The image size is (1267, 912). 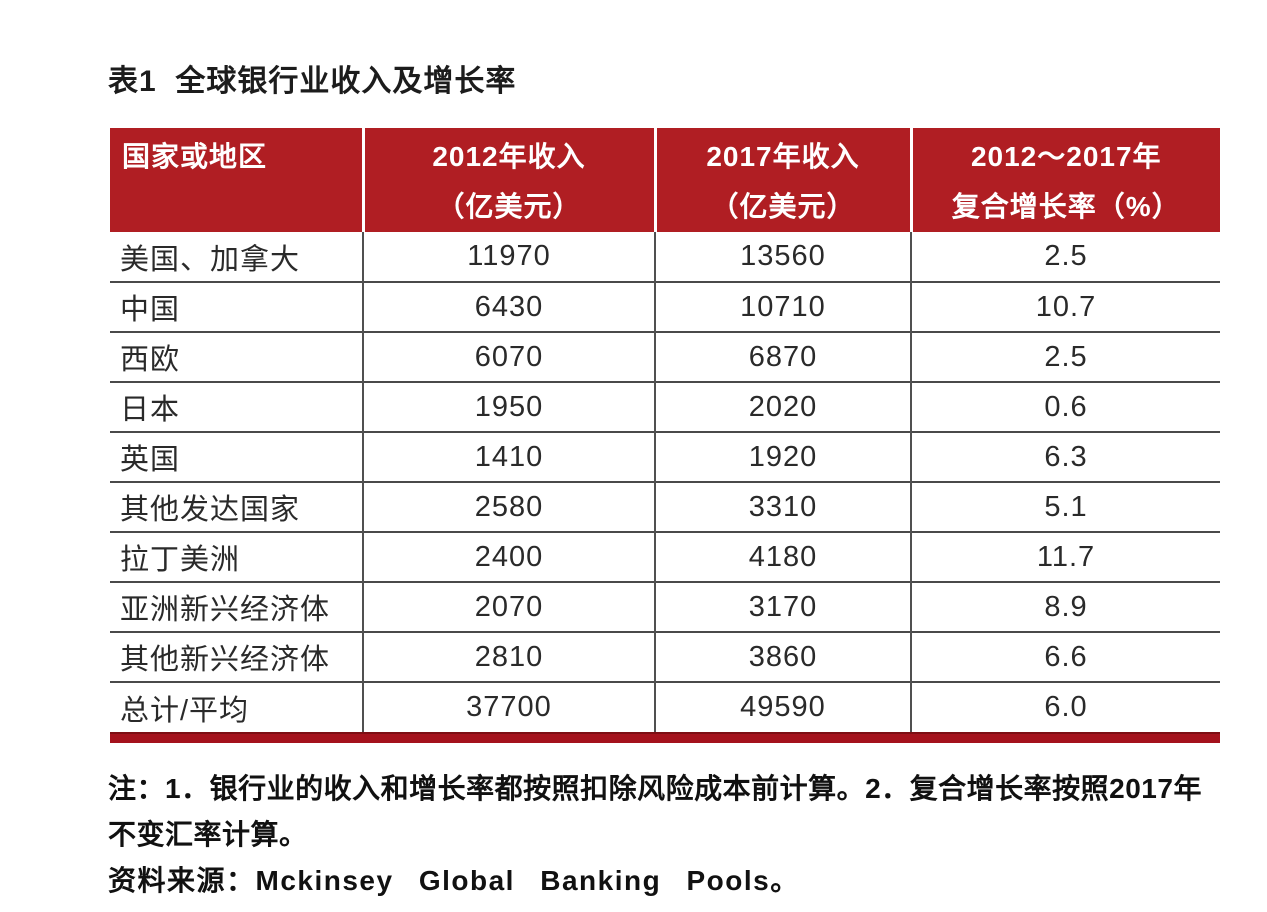 I want to click on table-bottom-bar, so click(x=665, y=737).